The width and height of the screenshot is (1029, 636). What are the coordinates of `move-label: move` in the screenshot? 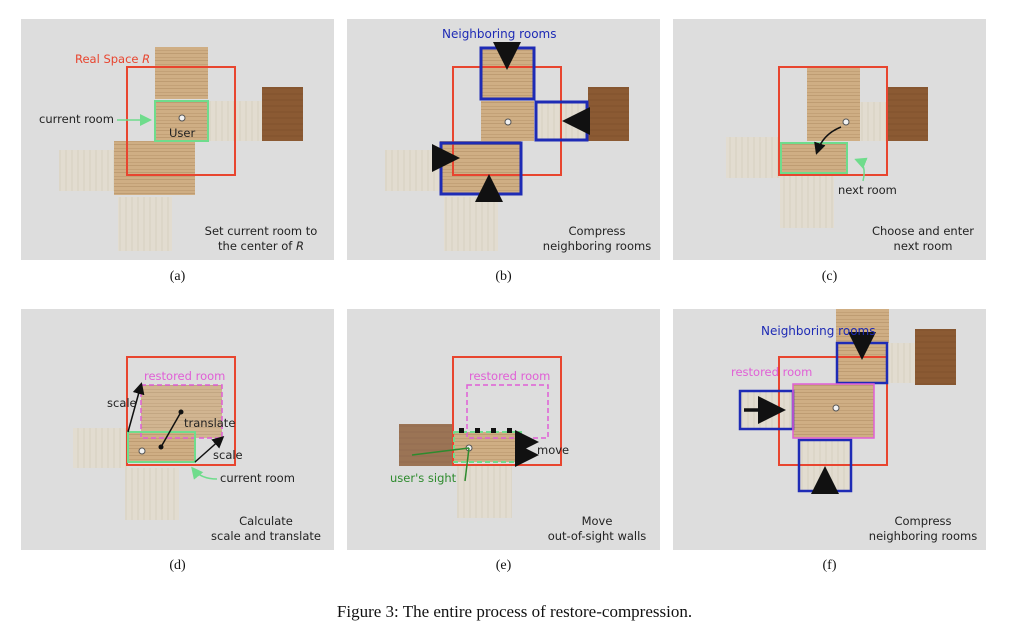 It's located at (553, 450).